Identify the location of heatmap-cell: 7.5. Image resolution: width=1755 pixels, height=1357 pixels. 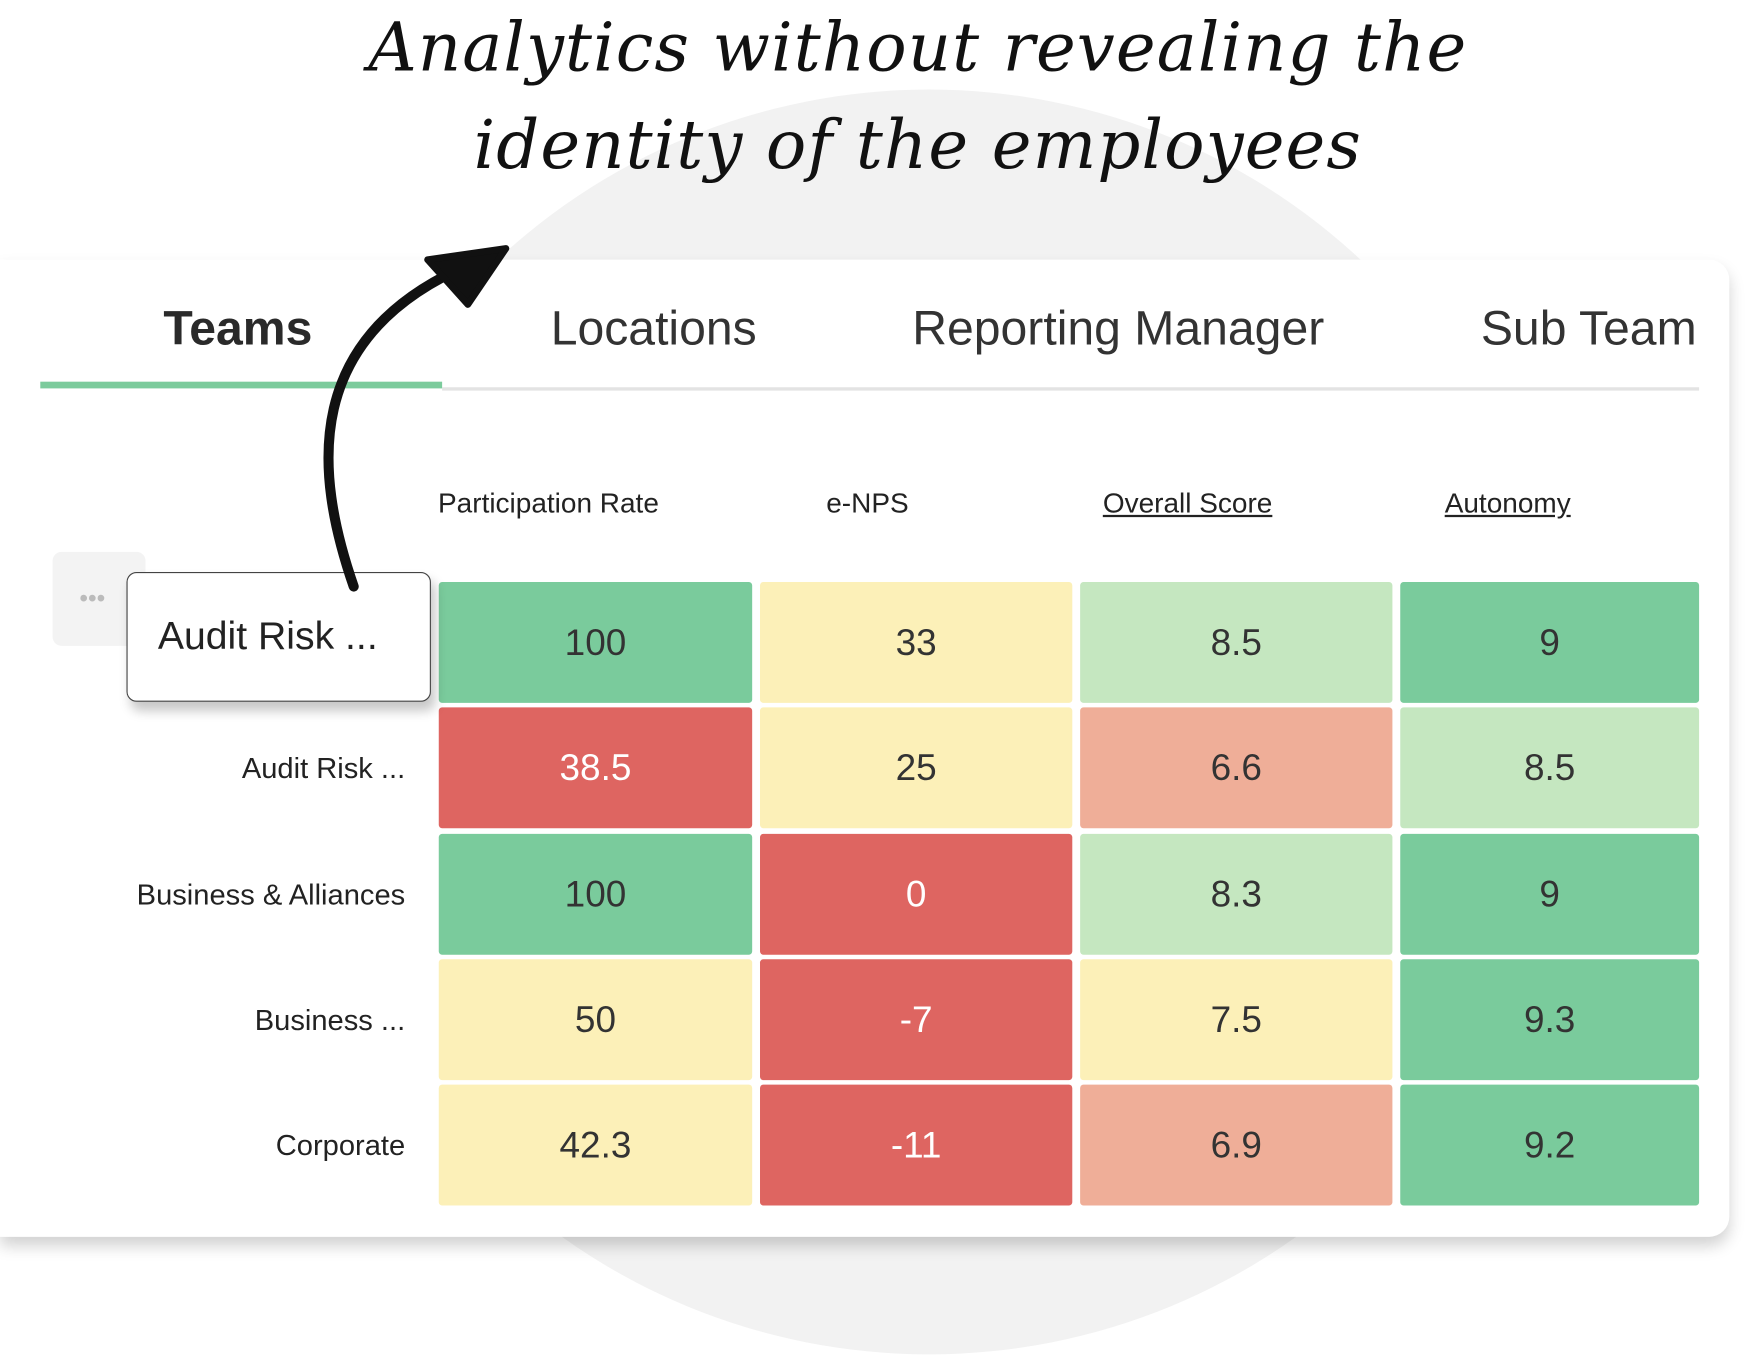
(1236, 1020).